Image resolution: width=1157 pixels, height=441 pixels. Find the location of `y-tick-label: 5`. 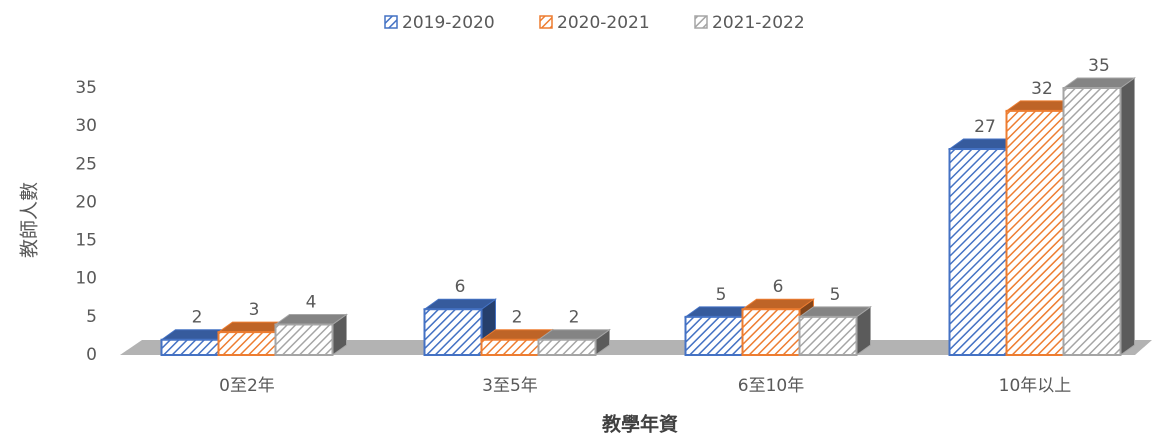

y-tick-label: 5 is located at coordinates (91, 317).